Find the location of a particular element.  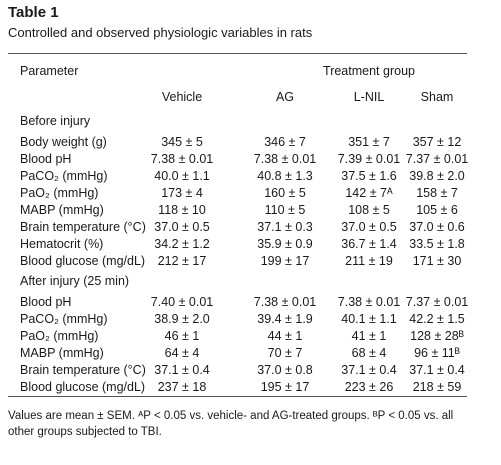

cell-l-nil: 40.1 ± 1.1 is located at coordinates (369, 319).